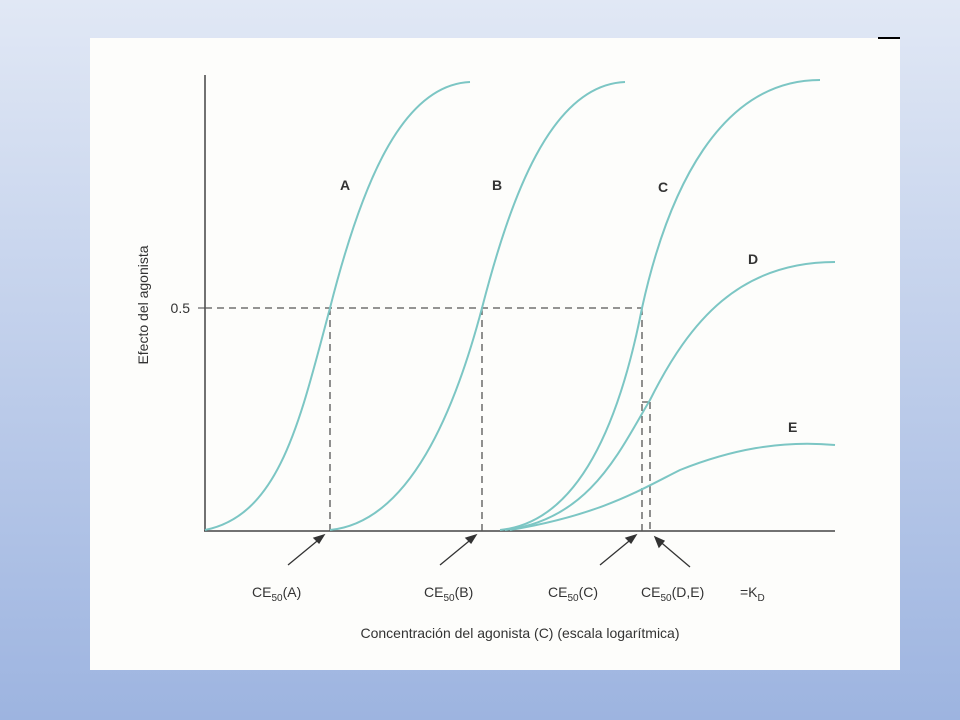 This screenshot has width=960, height=720. I want to click on arrows, so click(489, 550).